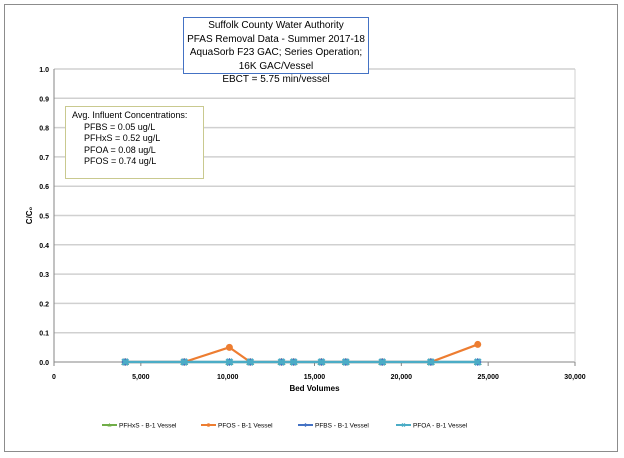  I want to click on y-tick-label: 0.9, so click(44, 99).